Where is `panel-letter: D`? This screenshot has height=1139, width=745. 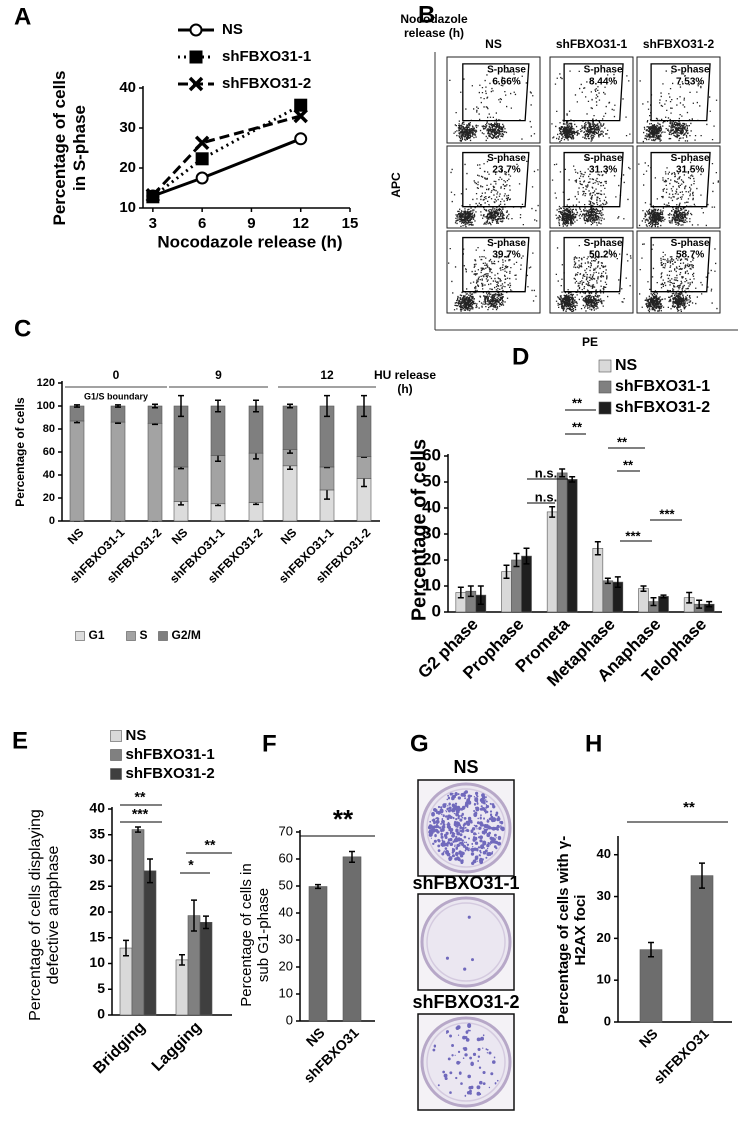 panel-letter: D is located at coordinates (520, 356).